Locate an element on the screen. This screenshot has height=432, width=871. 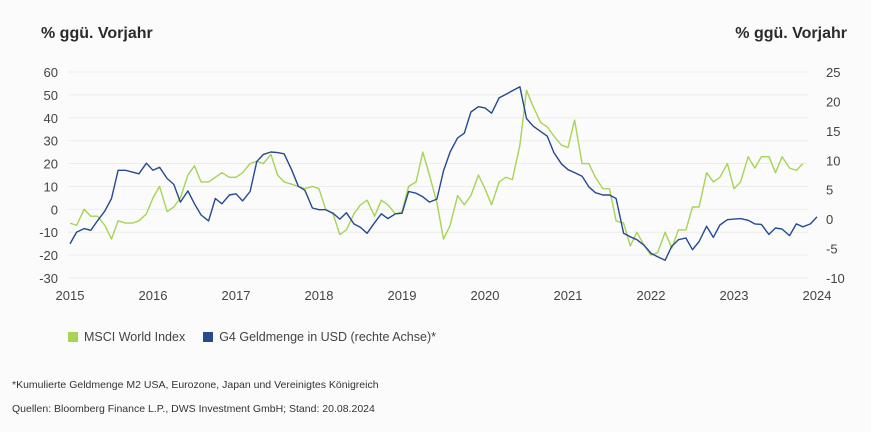
x-tick-label: 2016 is located at coordinates (153, 295).